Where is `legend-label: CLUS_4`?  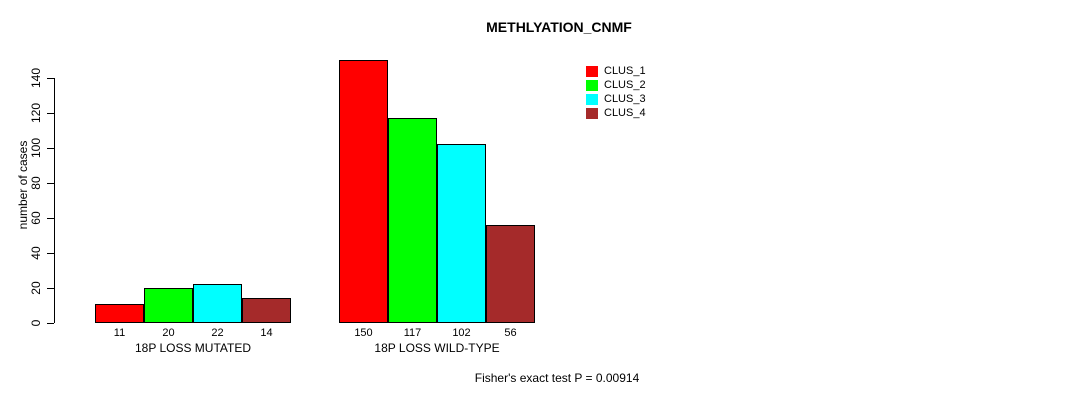 legend-label: CLUS_4 is located at coordinates (625, 113).